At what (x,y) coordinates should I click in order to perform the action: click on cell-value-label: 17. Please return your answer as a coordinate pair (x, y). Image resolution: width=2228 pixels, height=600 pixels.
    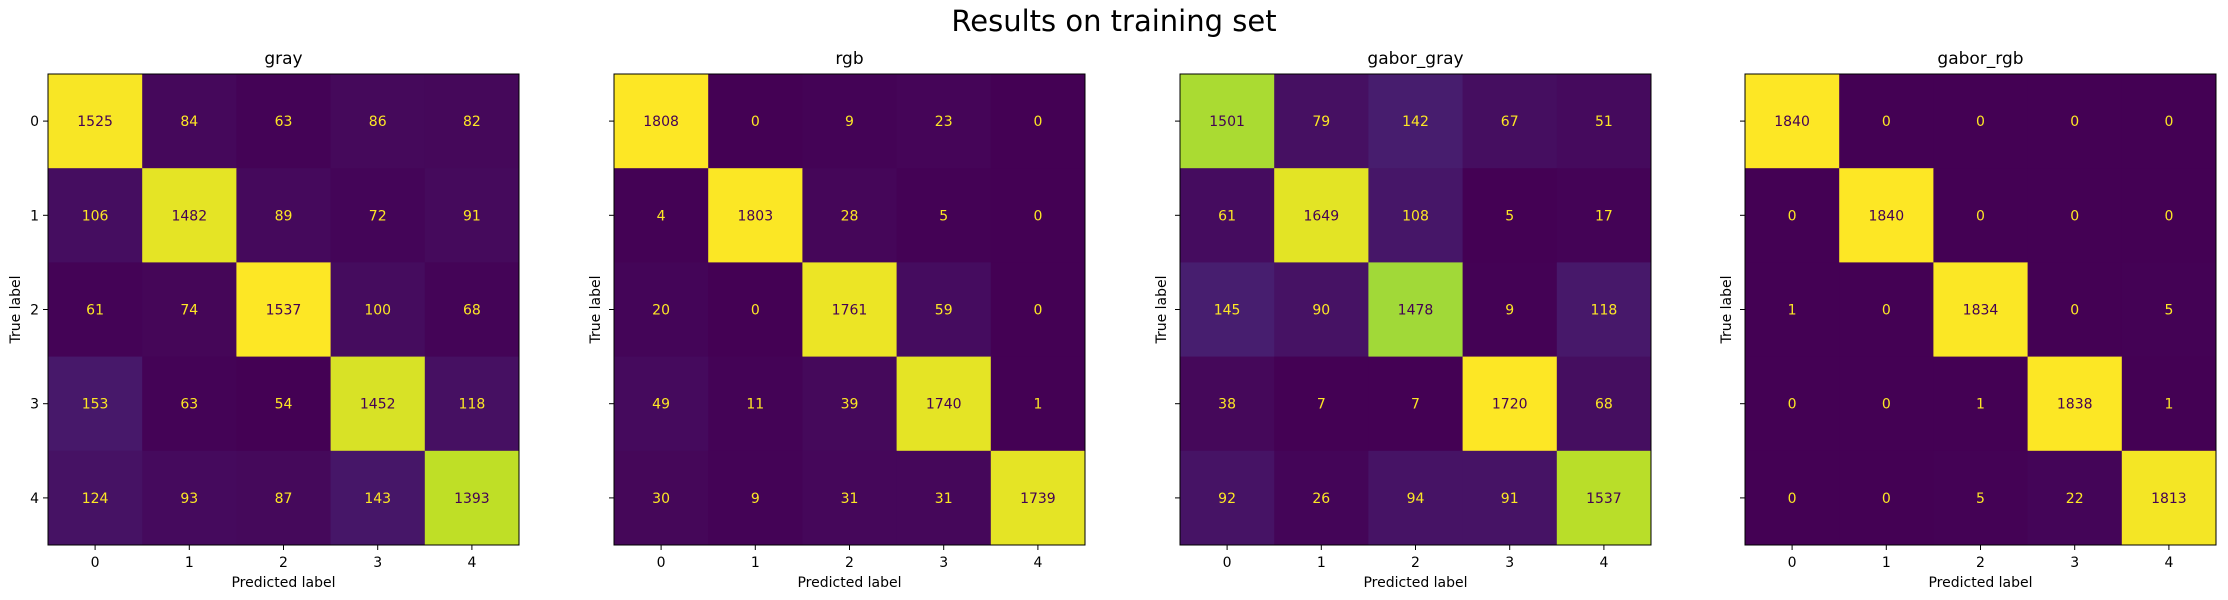
    Looking at the image, I should click on (1604, 216).